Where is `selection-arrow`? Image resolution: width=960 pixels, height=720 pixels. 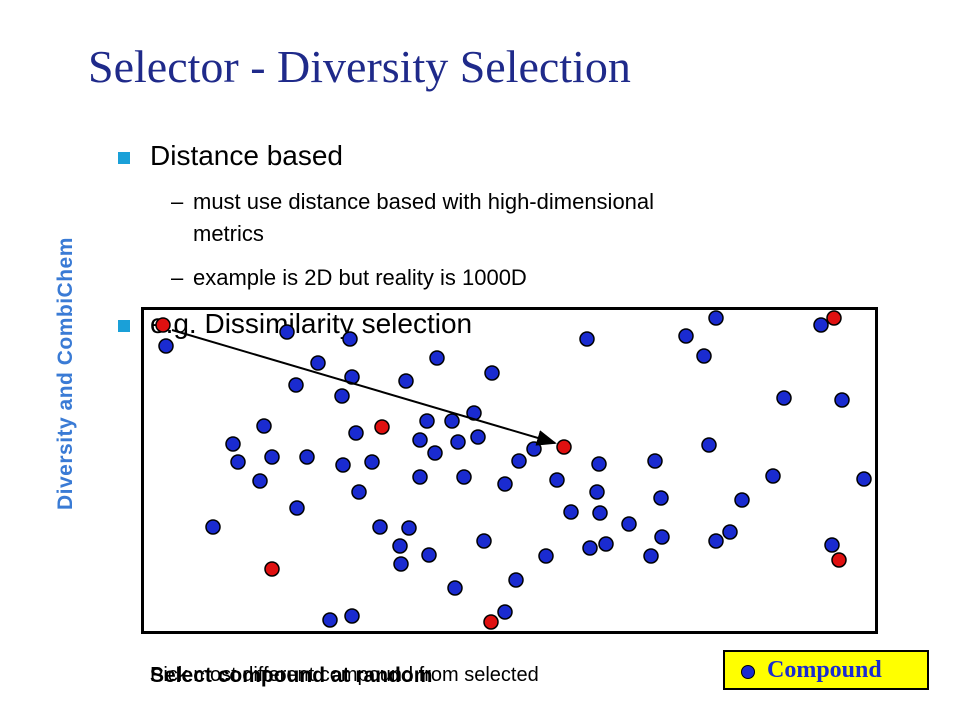 selection-arrow is located at coordinates (364, 387).